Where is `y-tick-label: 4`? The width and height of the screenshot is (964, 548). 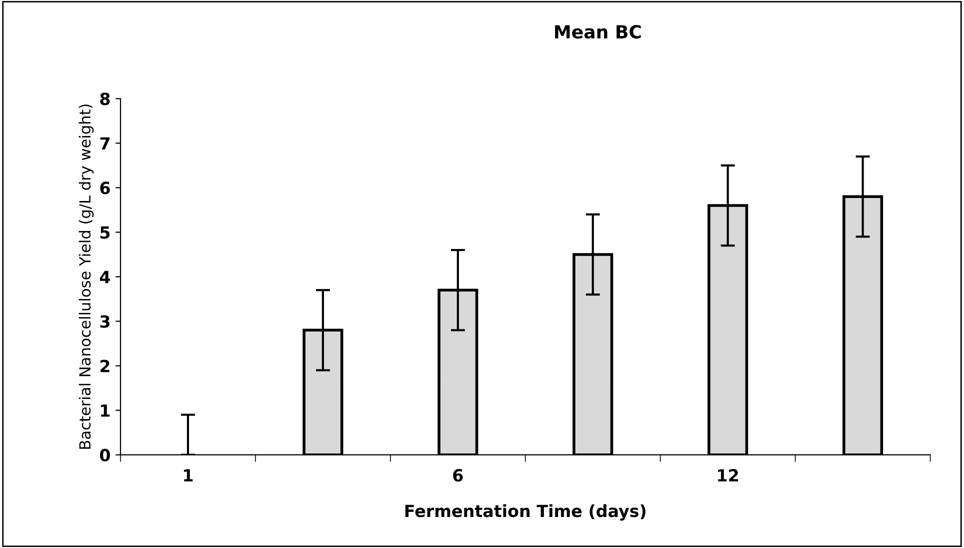
y-tick-label: 4 is located at coordinates (105, 277).